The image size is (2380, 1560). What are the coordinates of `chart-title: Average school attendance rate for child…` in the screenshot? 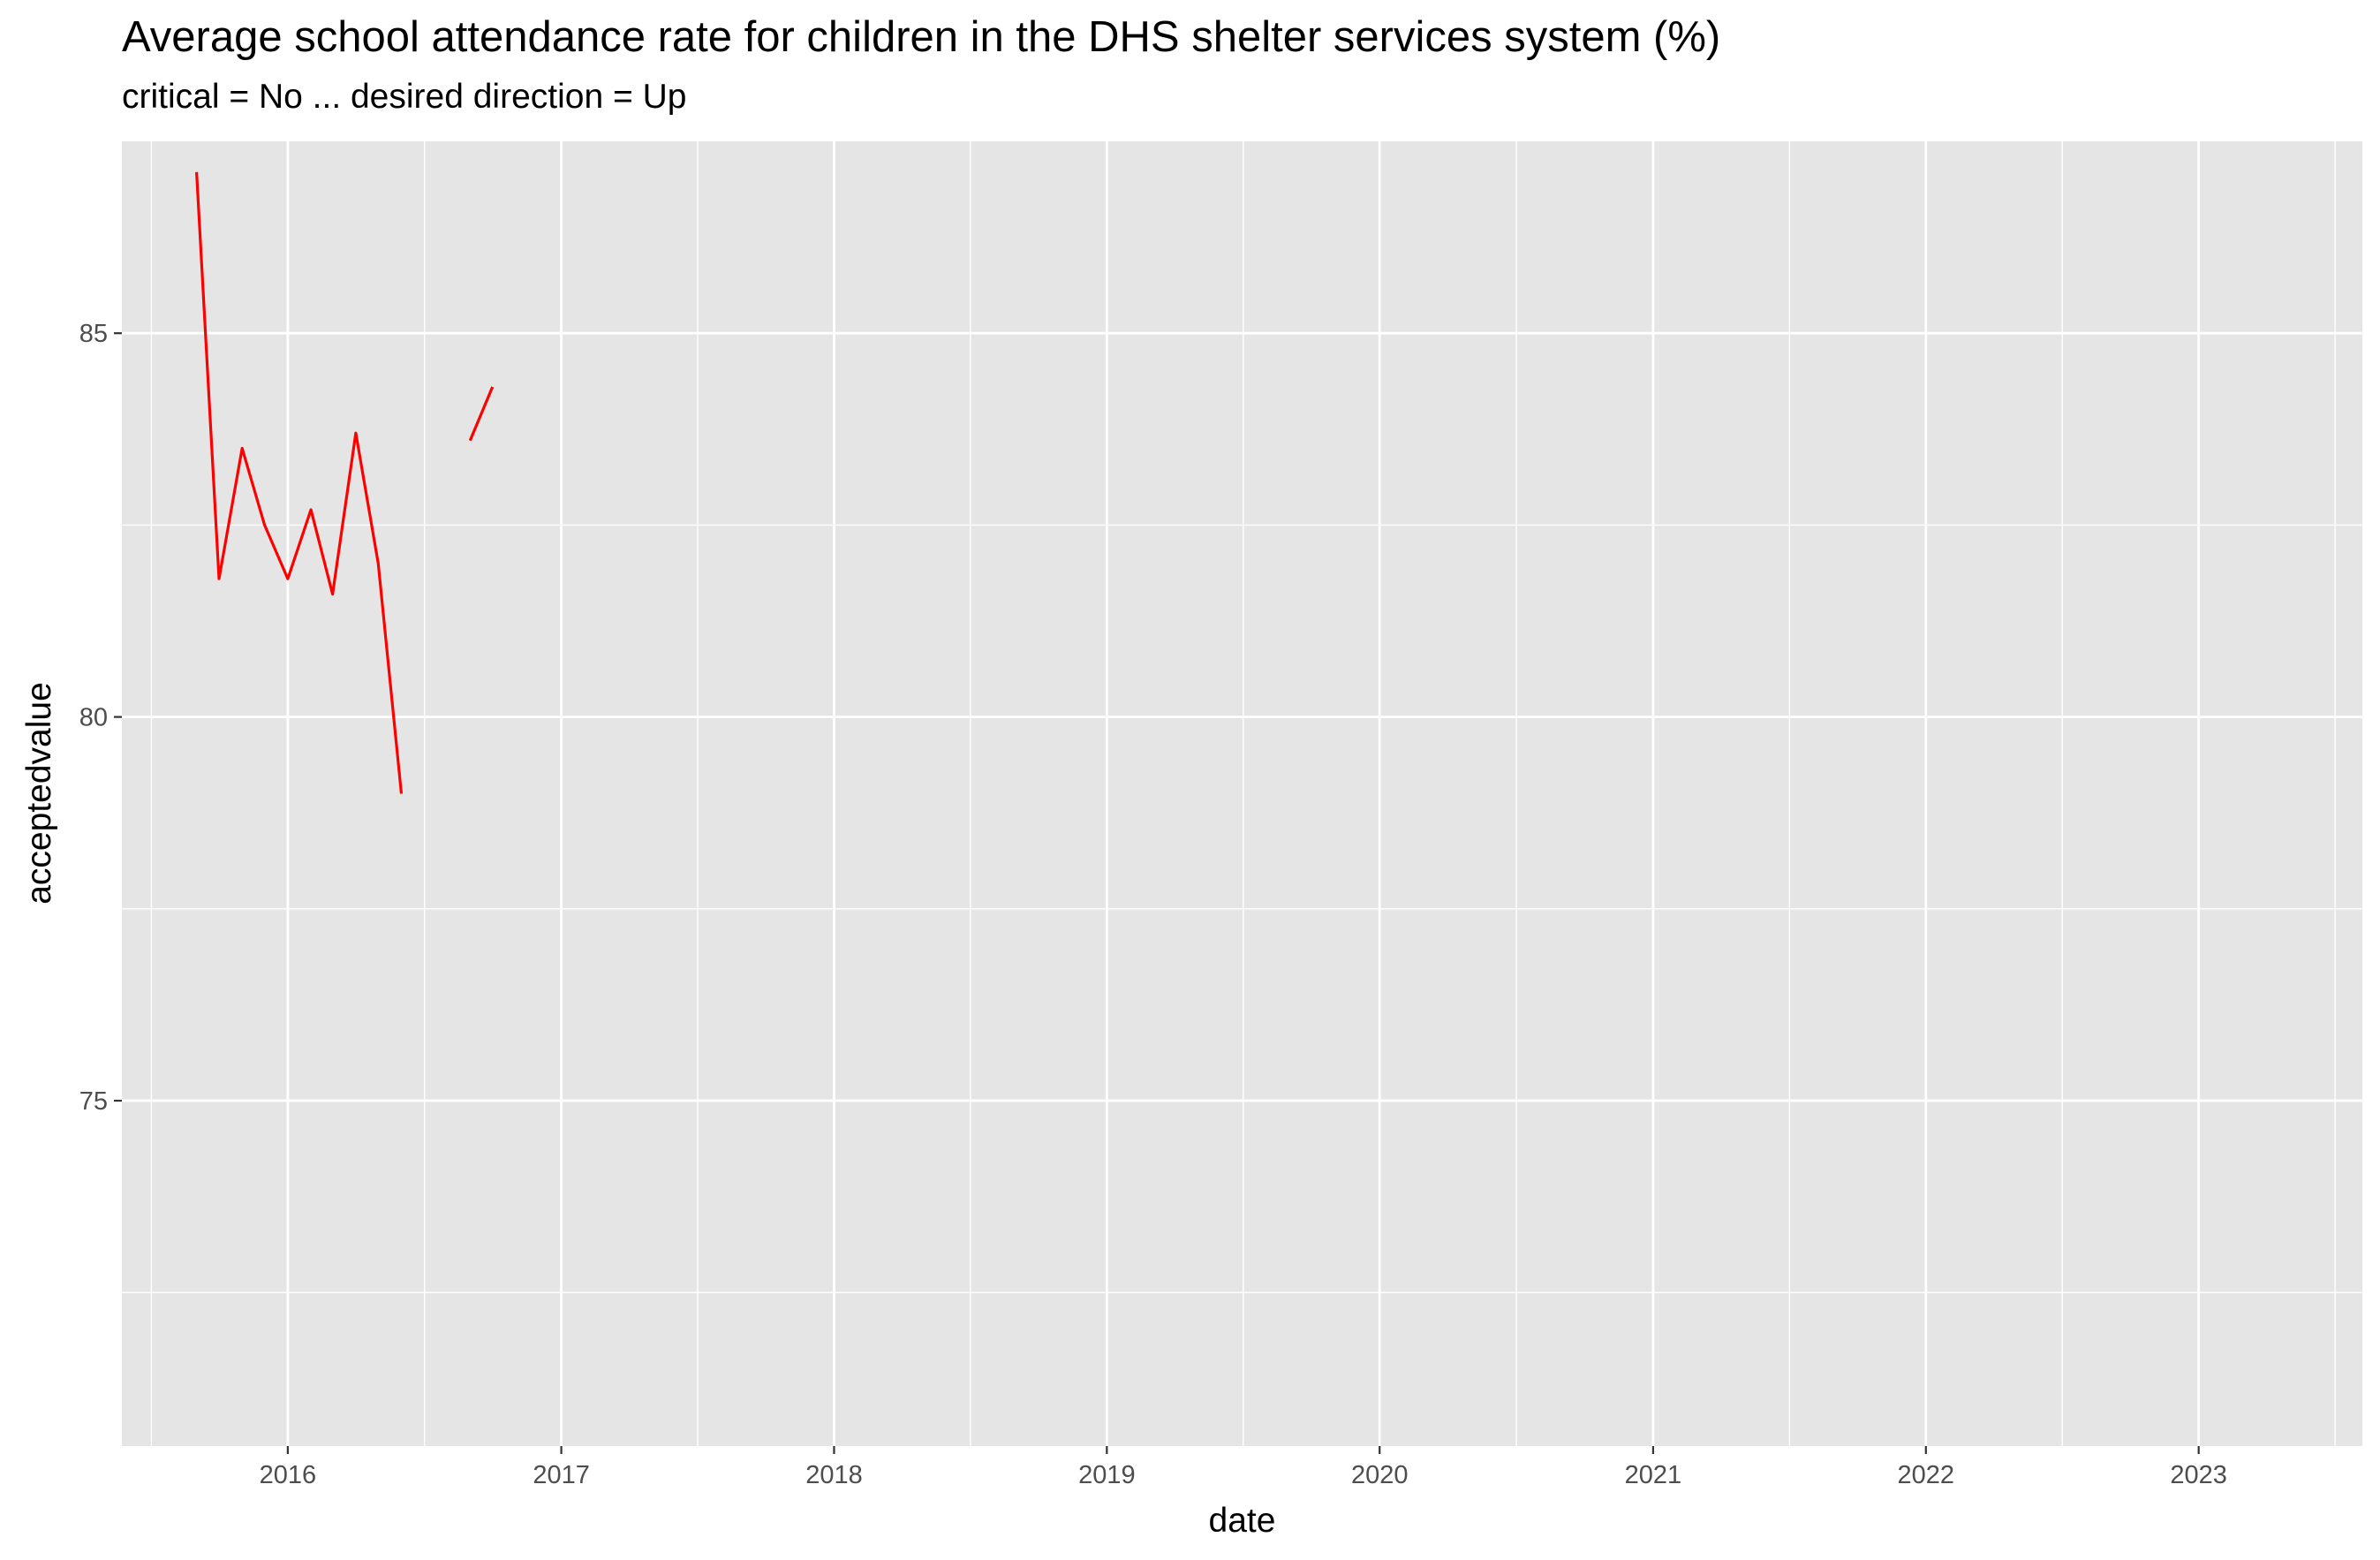 It's located at (921, 37).